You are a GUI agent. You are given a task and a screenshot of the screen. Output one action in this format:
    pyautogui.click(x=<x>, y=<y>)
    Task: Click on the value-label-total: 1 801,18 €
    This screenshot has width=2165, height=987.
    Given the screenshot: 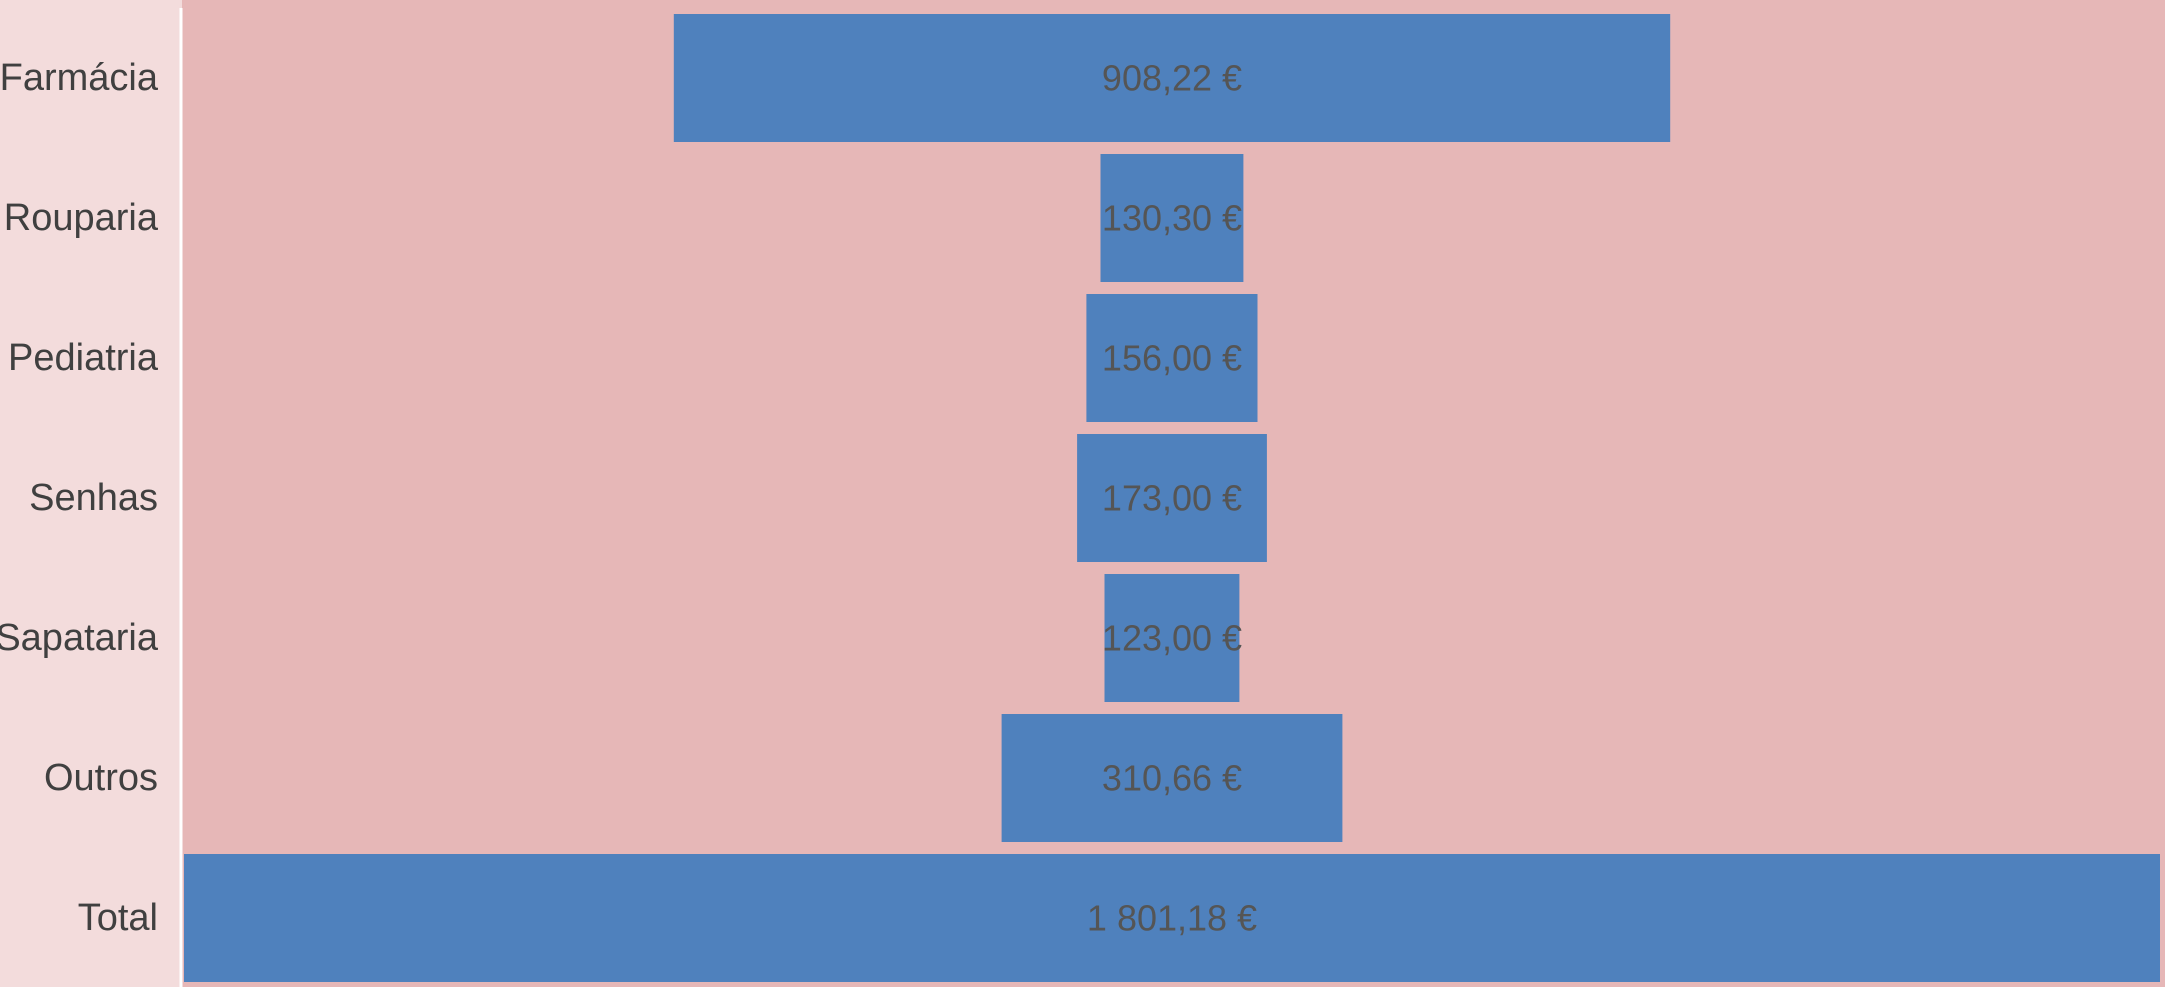 What is the action you would take?
    pyautogui.click(x=1172, y=918)
    